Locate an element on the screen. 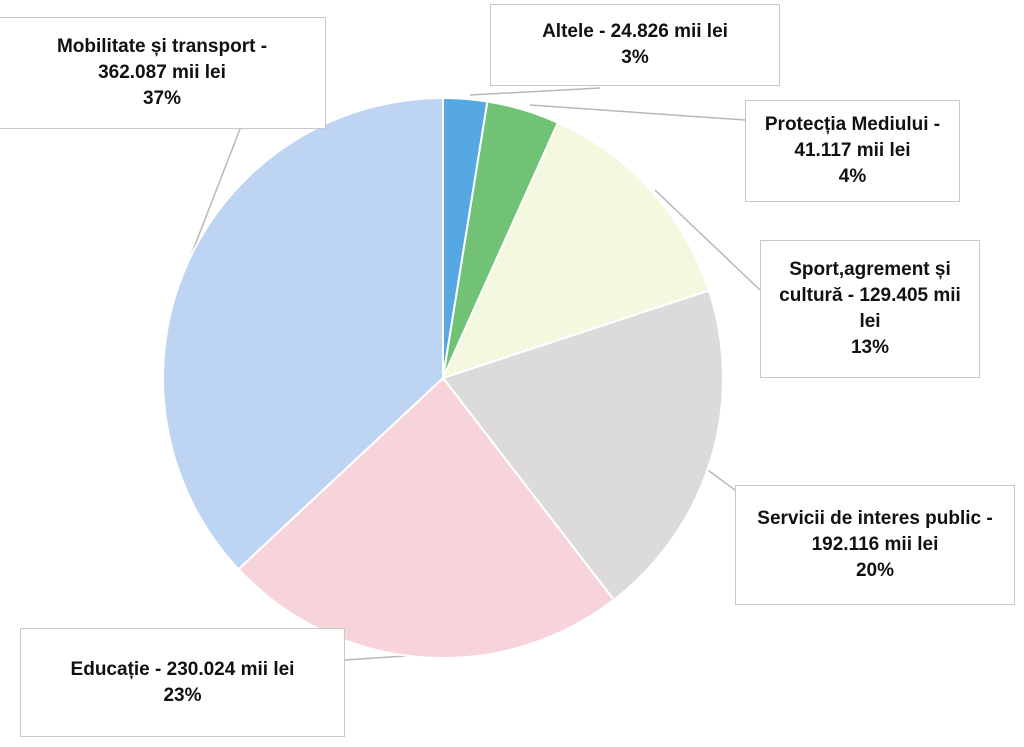 The image size is (1024, 747). data-label-altele: Altele - 24.826 mii lei 3% is located at coordinates (635, 45).